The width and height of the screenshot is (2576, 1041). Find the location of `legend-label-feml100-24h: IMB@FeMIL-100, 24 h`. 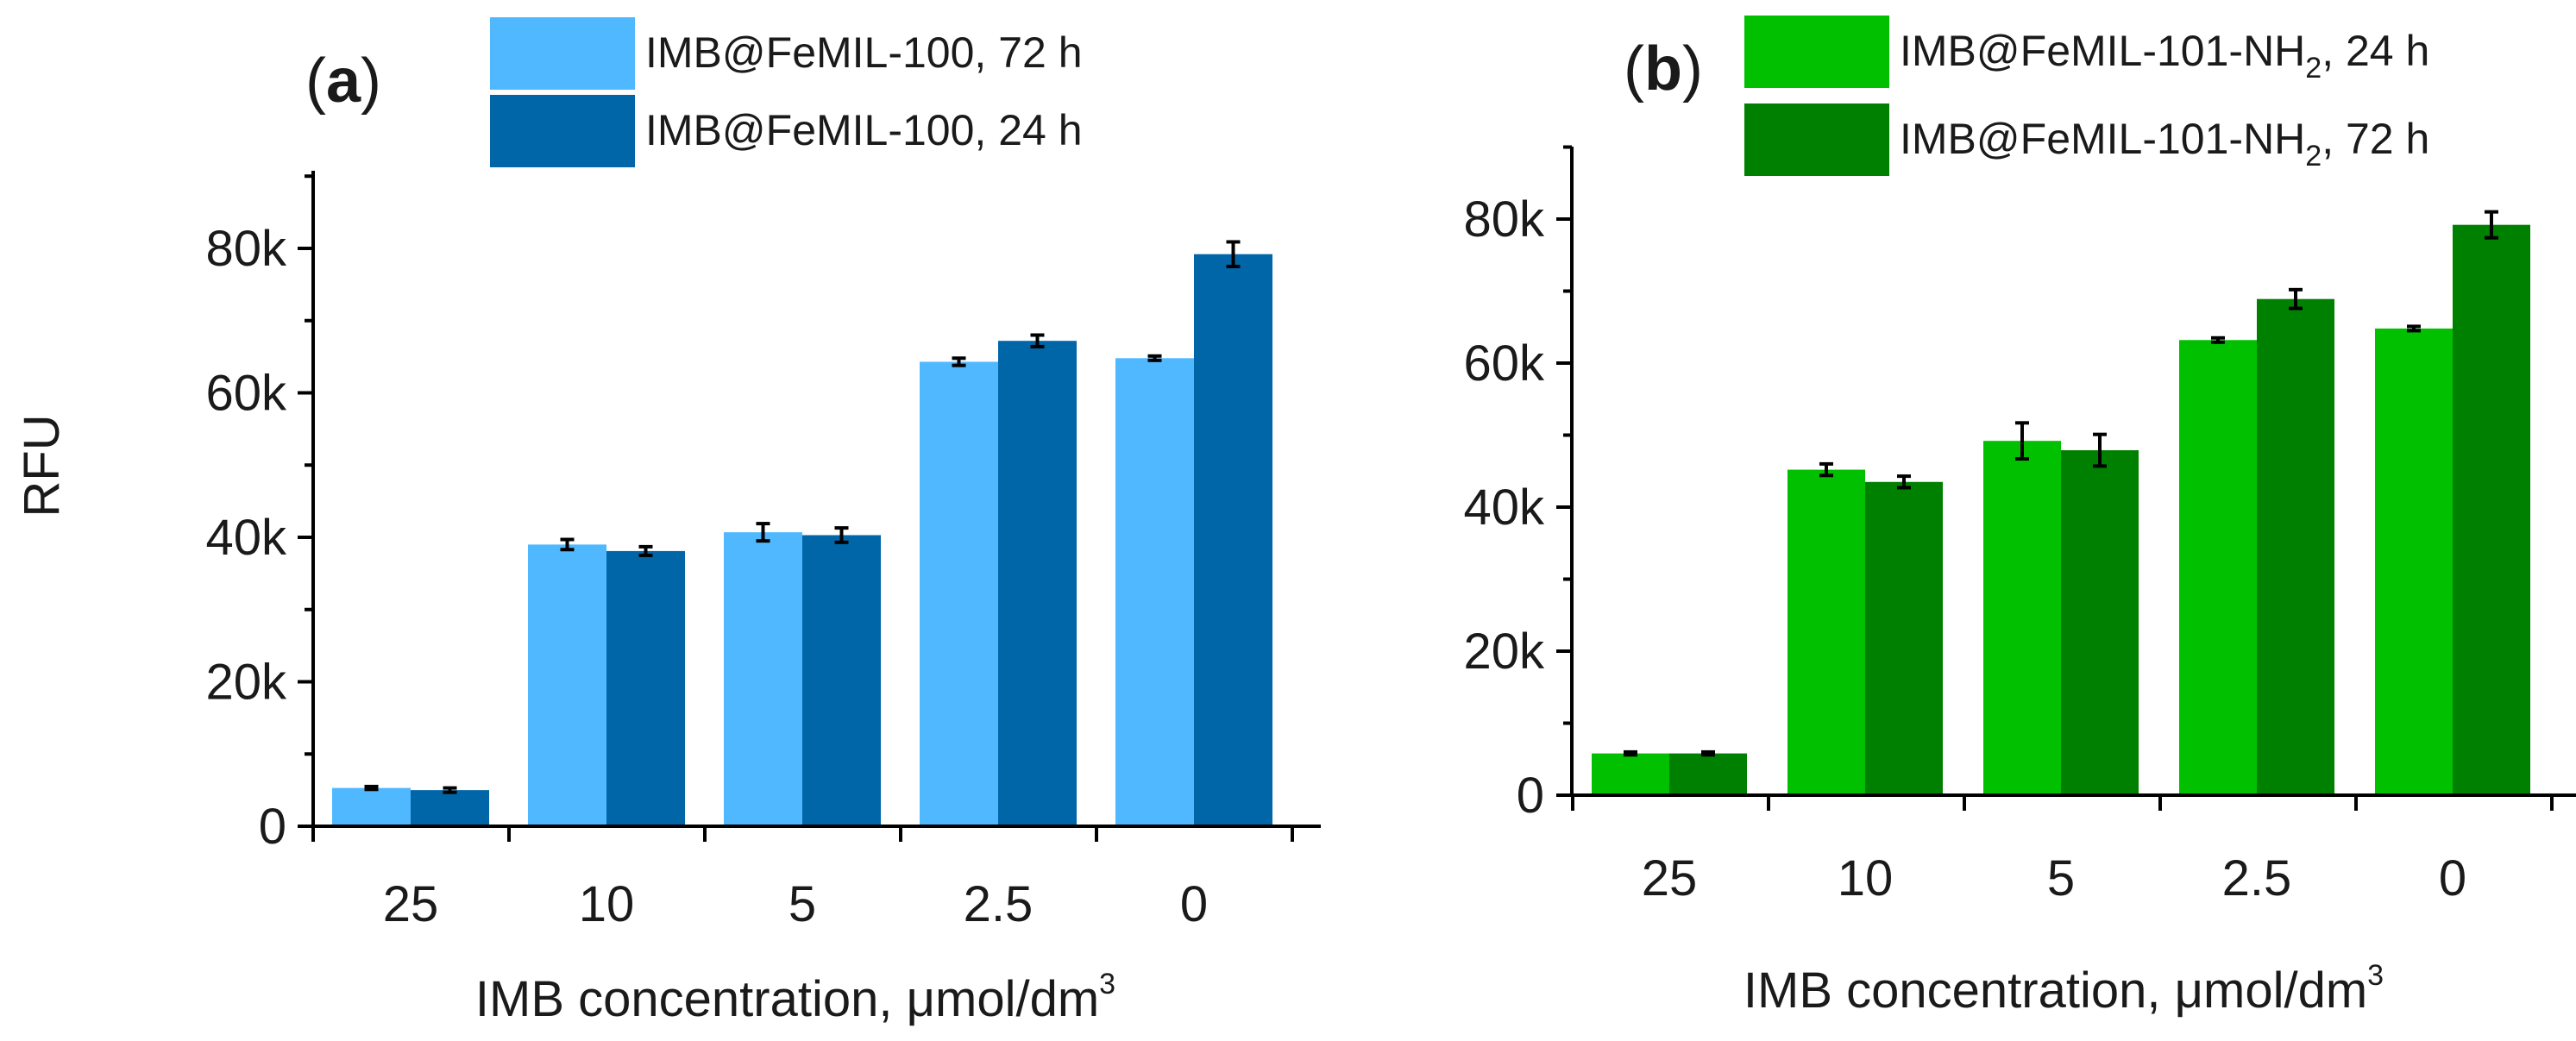

legend-label-feml100-24h: IMB@FeMIL-100, 24 h is located at coordinates (864, 130).